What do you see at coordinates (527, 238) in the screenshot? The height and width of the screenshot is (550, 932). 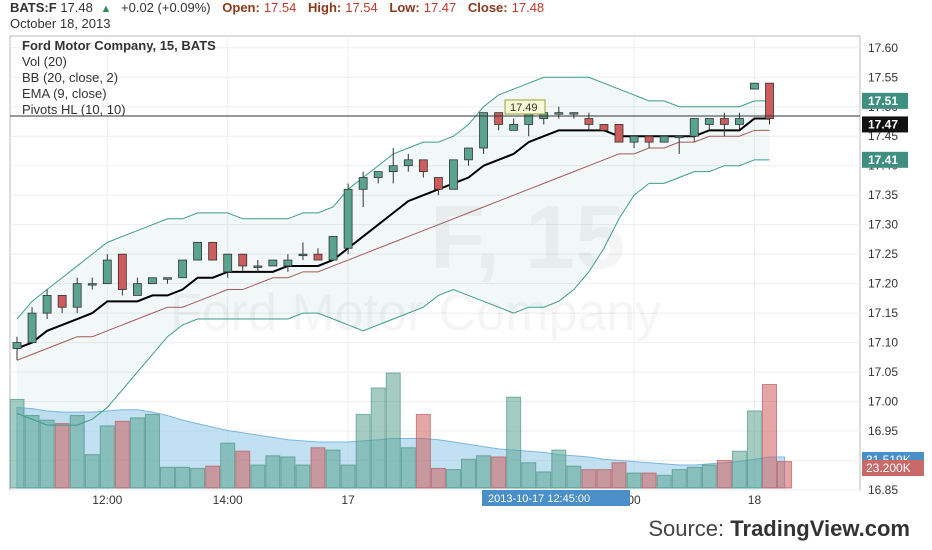 I see `watermark-big: F, 15` at bounding box center [527, 238].